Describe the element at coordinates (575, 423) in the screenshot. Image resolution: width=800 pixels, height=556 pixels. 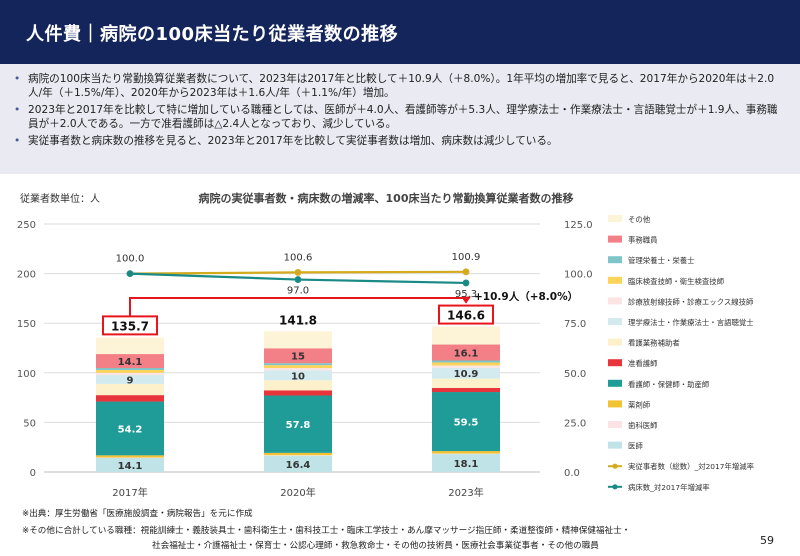
I see `y2-tick-label: 25.0` at that location.